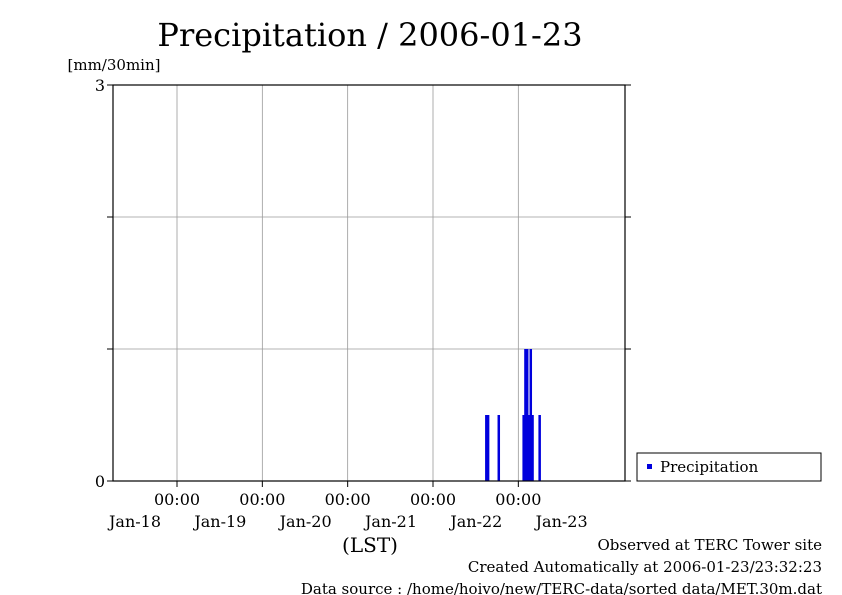  What do you see at coordinates (649, 466) in the screenshot?
I see `legend-swatch-precipitation` at bounding box center [649, 466].